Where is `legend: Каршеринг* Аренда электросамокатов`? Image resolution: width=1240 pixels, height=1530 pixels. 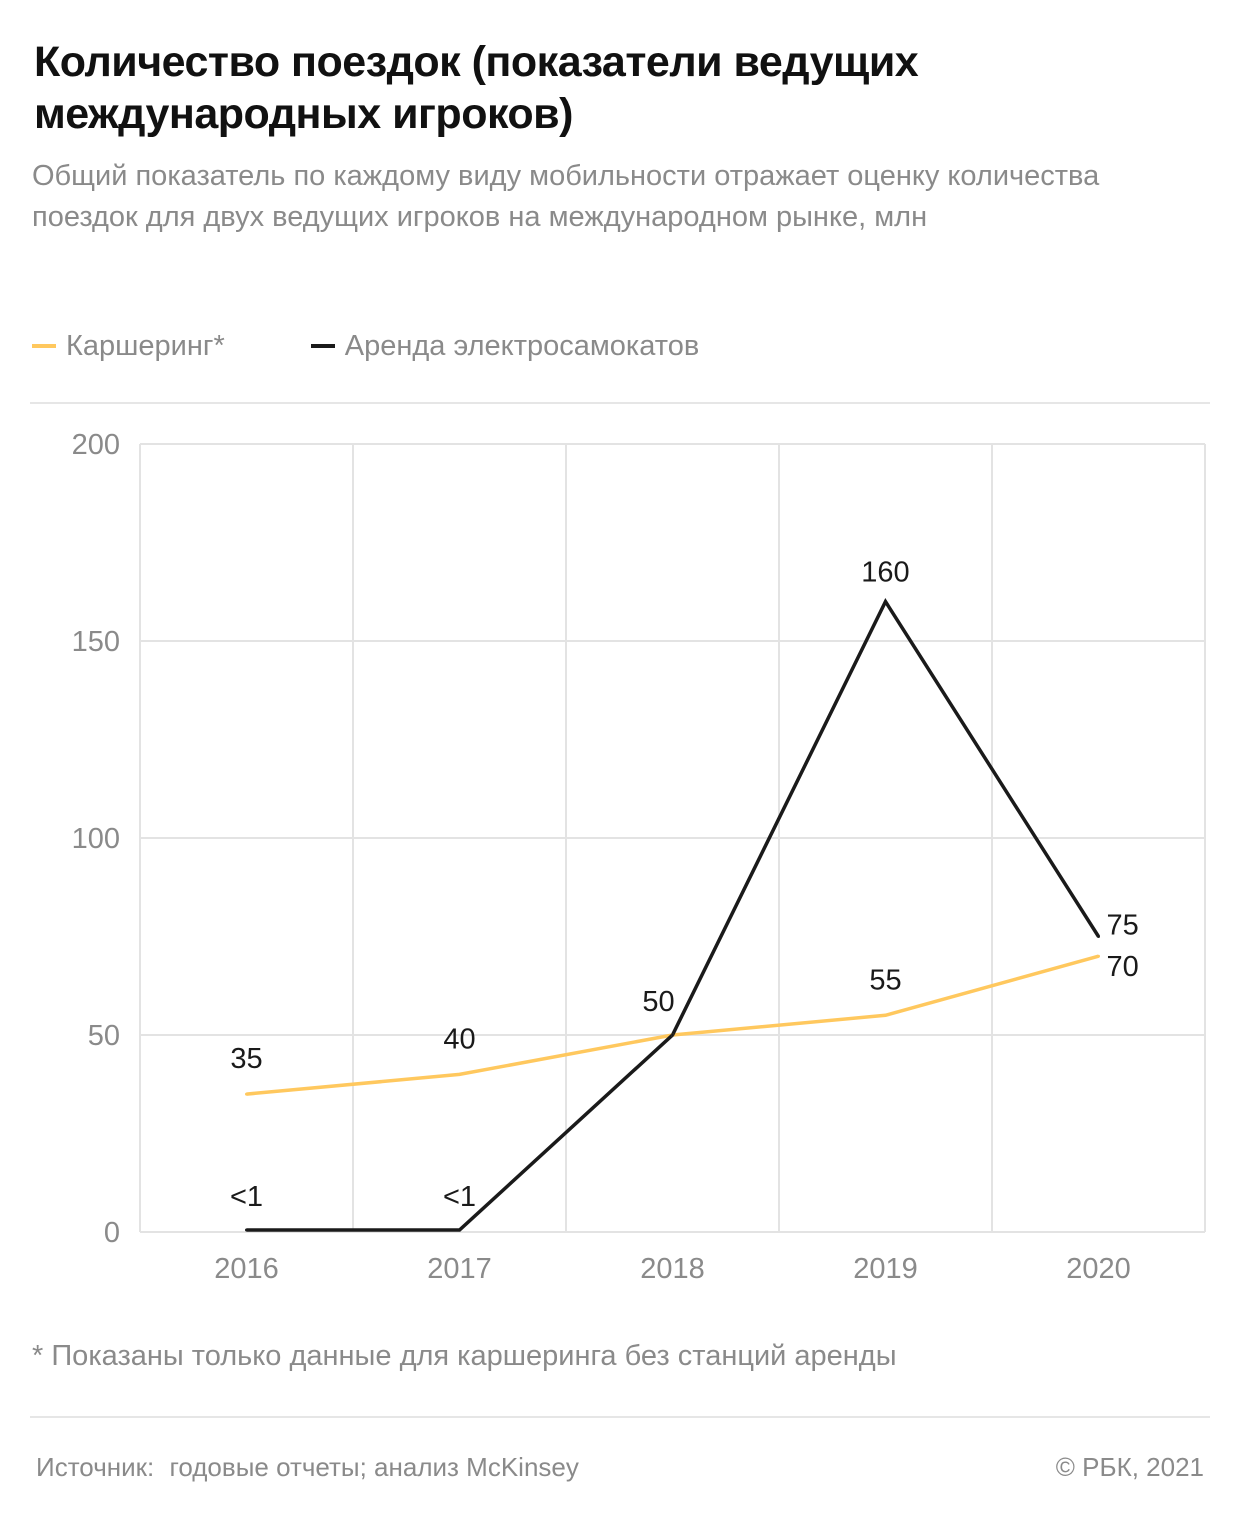 legend: Каршеринг* Аренда электросамокатов is located at coordinates (408, 346).